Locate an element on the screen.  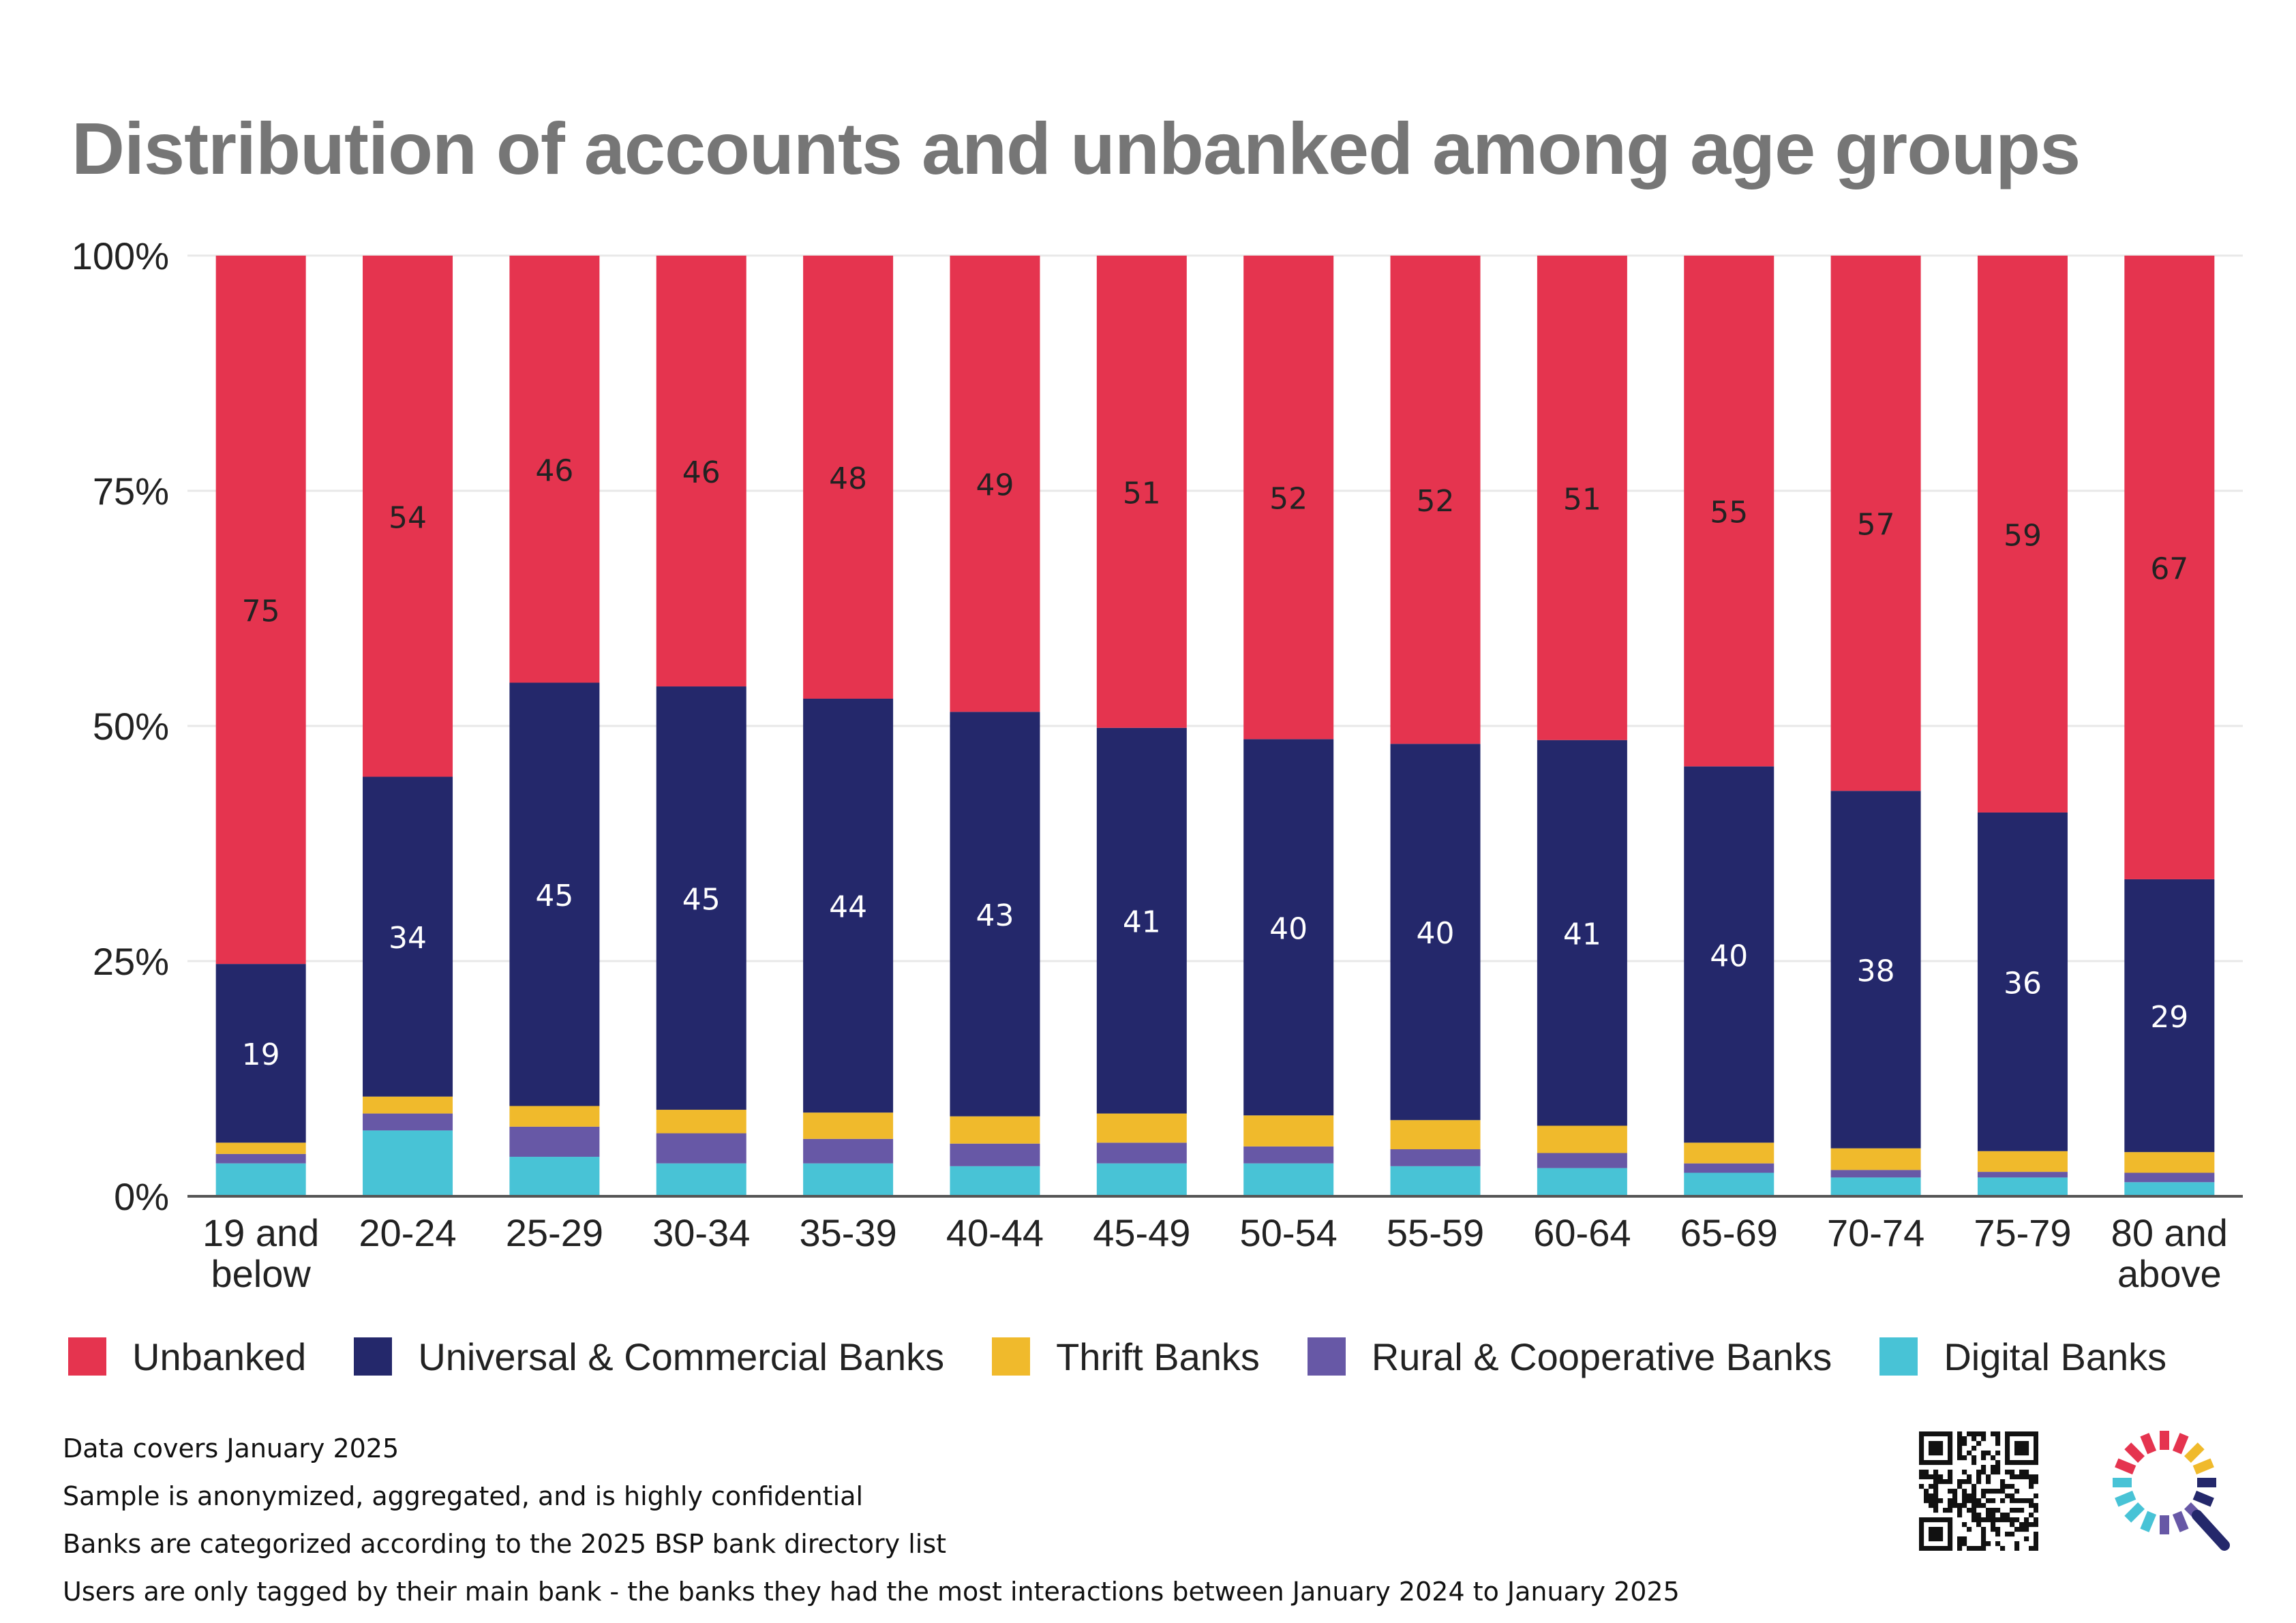
logo-magnifier-handle is located at coordinates (2211, 1530).